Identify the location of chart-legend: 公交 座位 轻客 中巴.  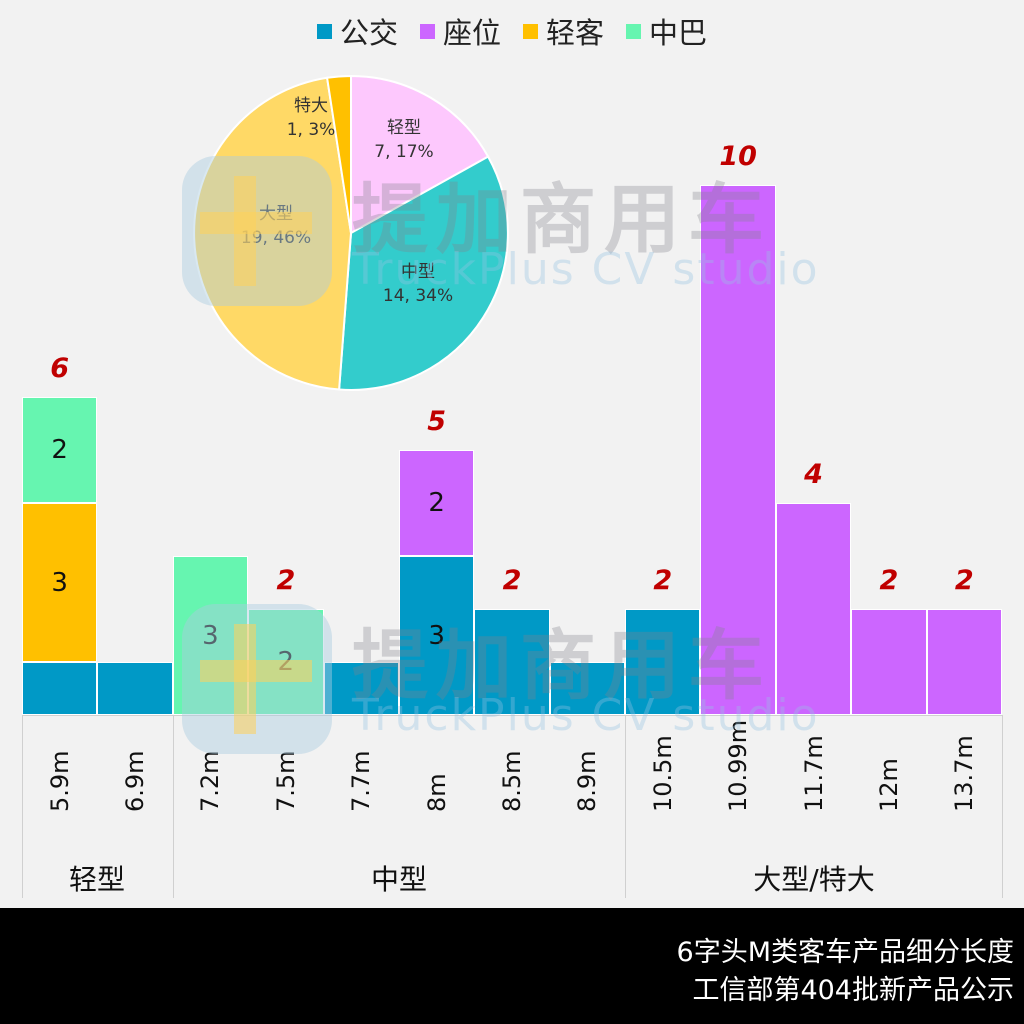
(512, 31).